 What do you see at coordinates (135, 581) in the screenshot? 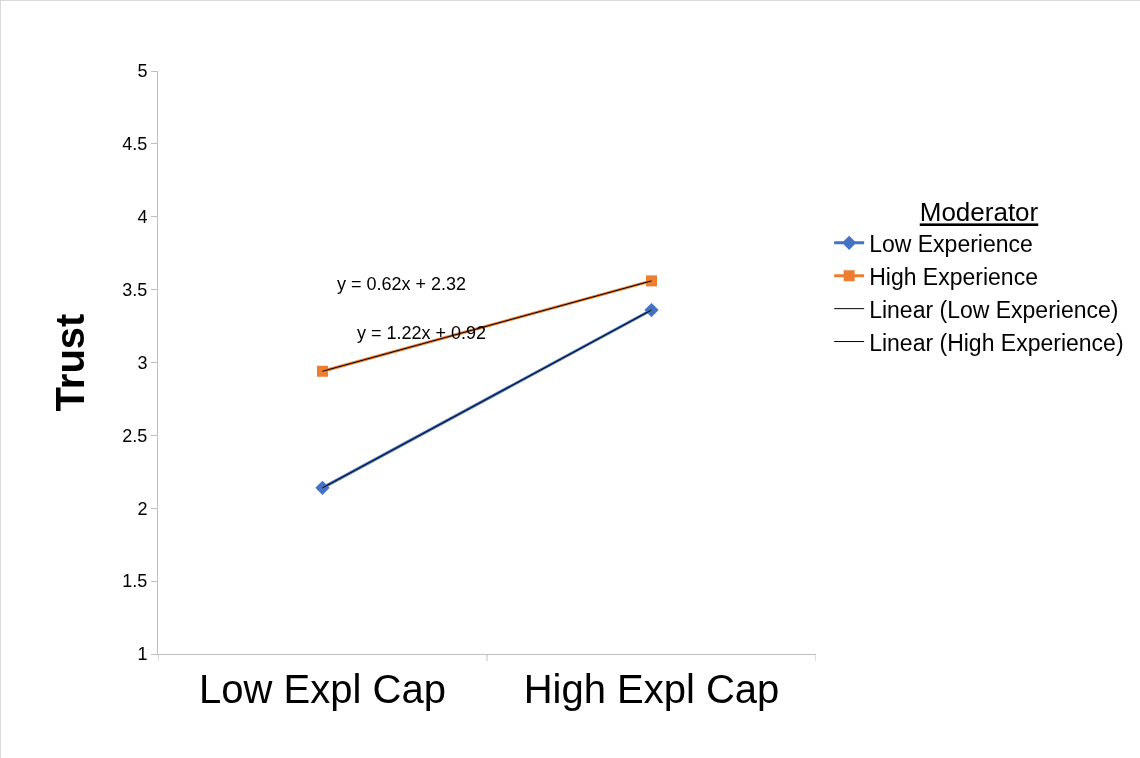
I see `y-tick-label: 1.5` at bounding box center [135, 581].